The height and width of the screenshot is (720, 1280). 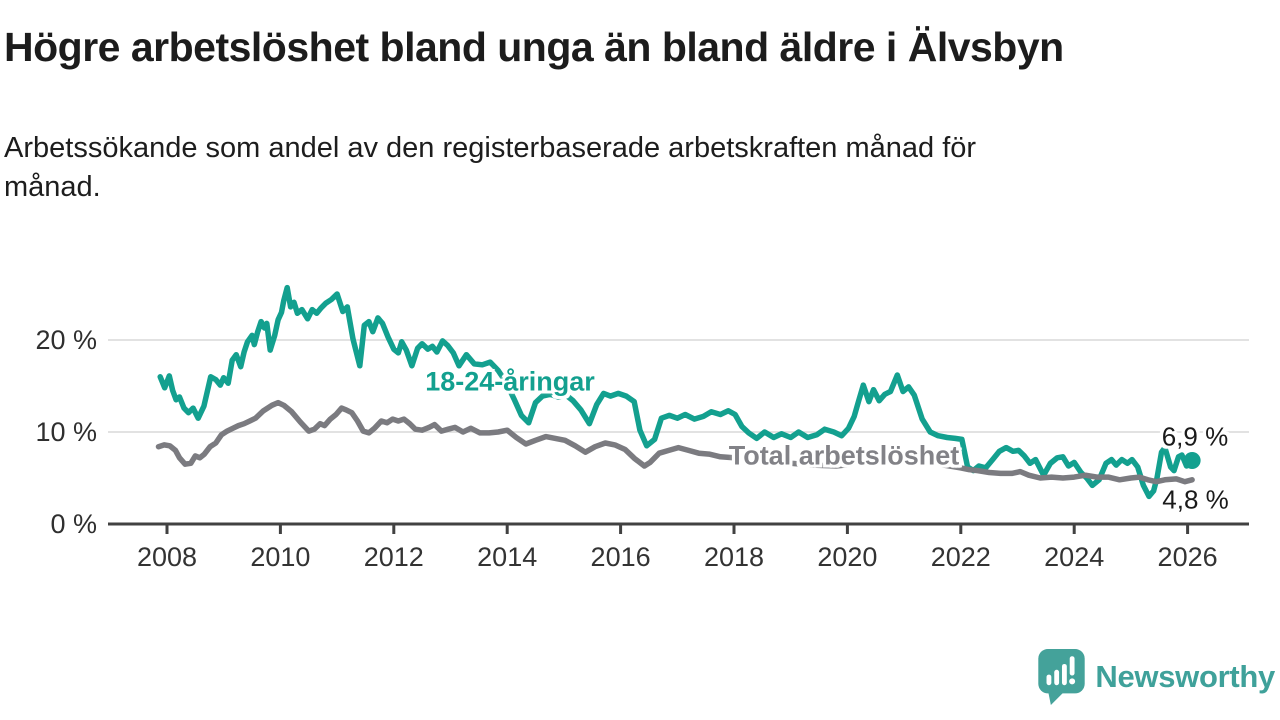 What do you see at coordinates (1062, 677) in the screenshot?
I see `bar-chart-speech-bubble-icon` at bounding box center [1062, 677].